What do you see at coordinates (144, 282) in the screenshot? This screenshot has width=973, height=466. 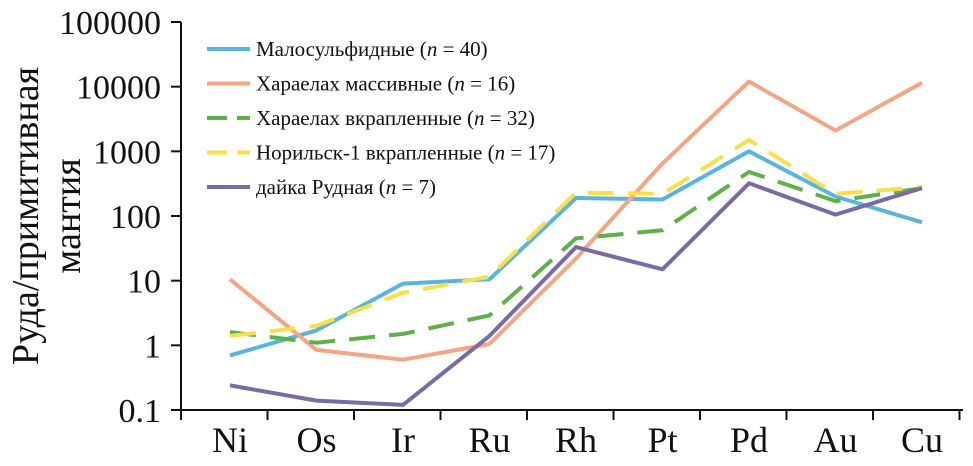 I see `y-tick-label: 10` at bounding box center [144, 282].